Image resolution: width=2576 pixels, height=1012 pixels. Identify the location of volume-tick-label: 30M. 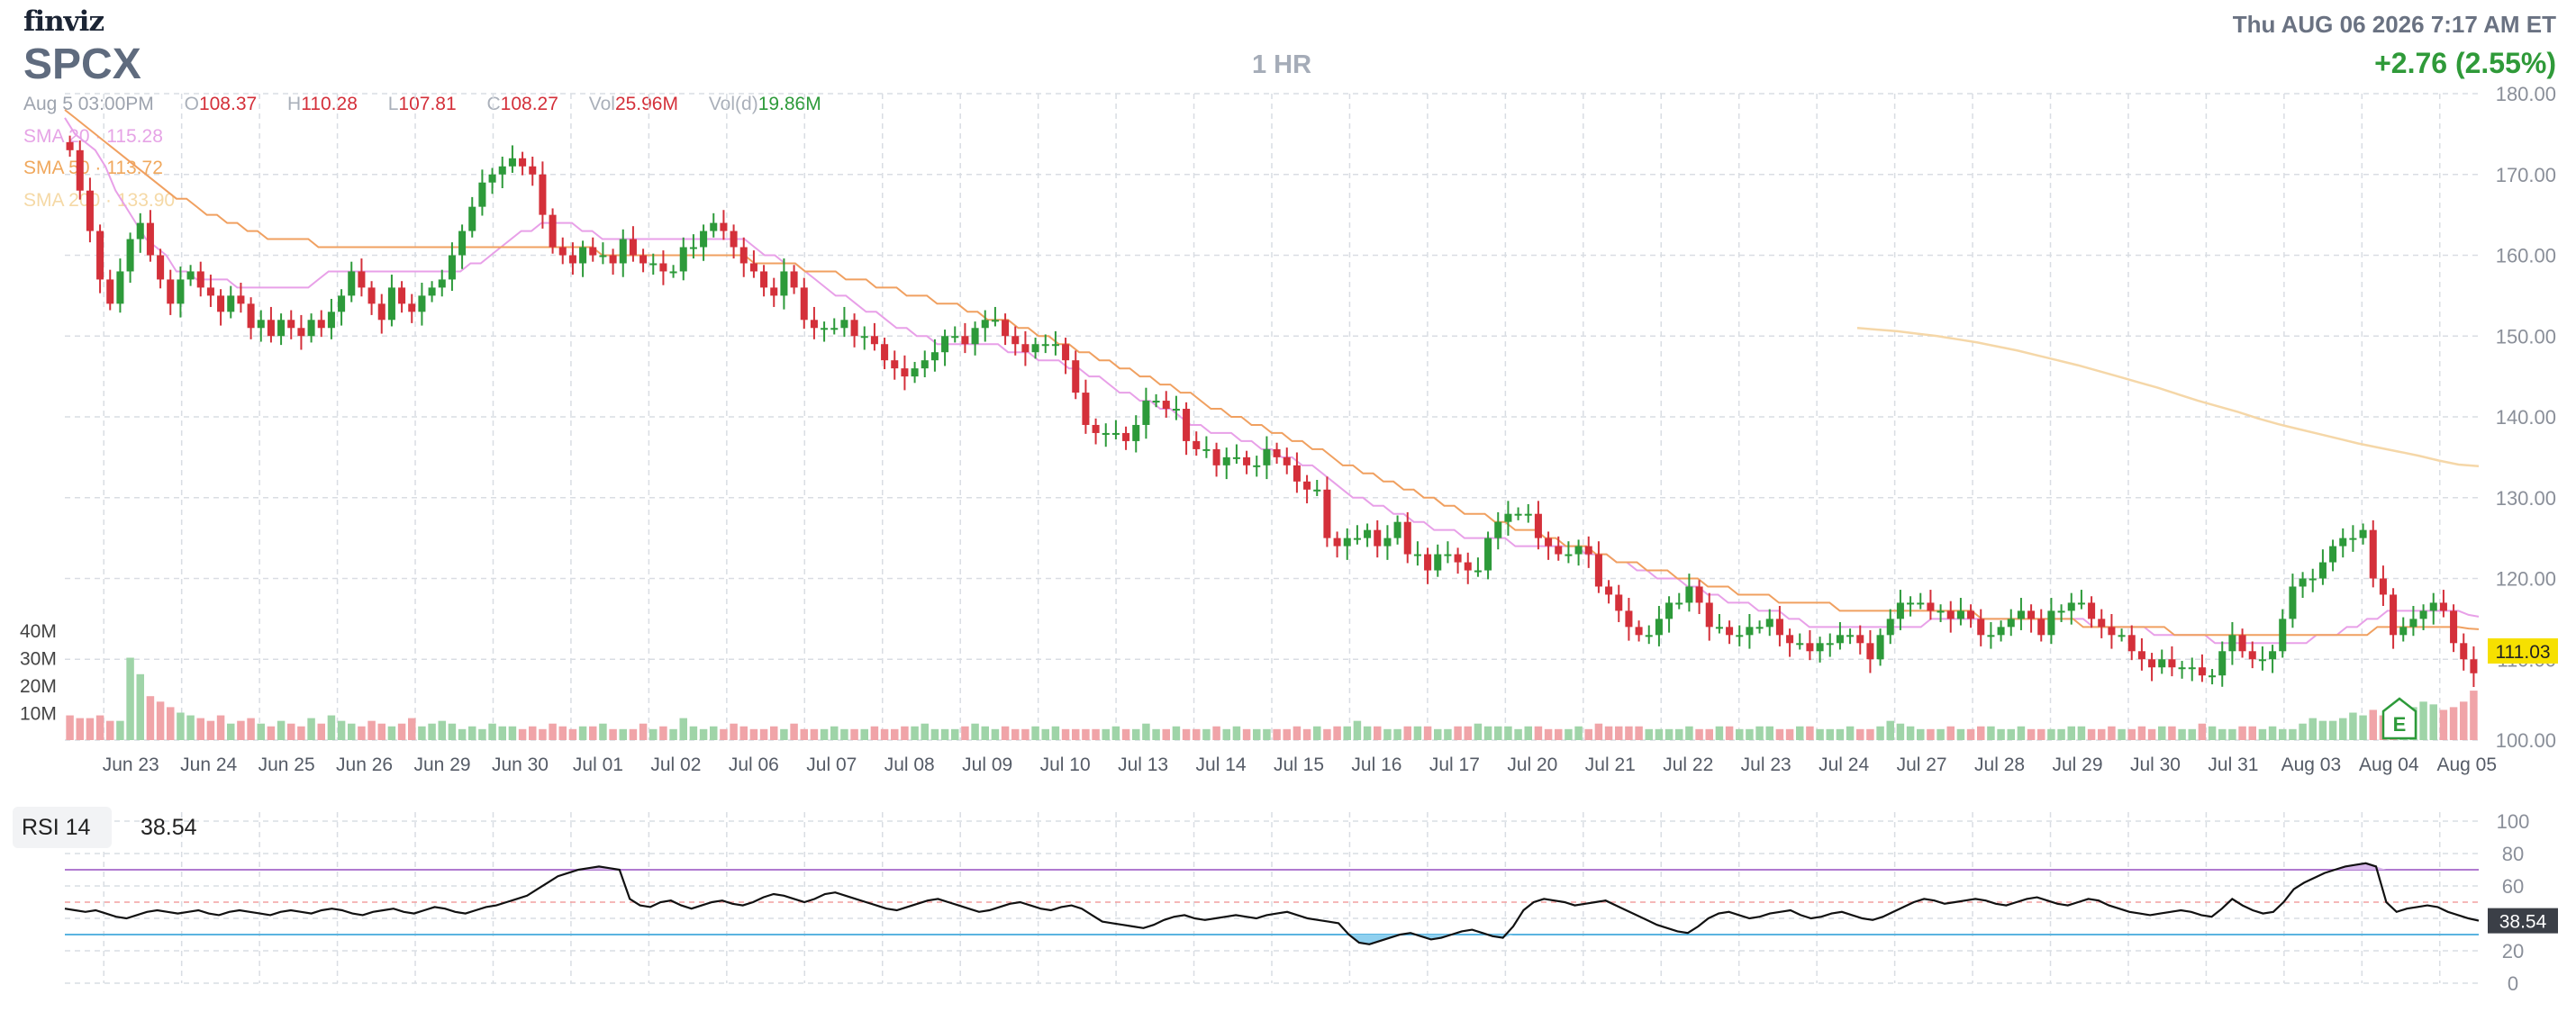
(38, 659).